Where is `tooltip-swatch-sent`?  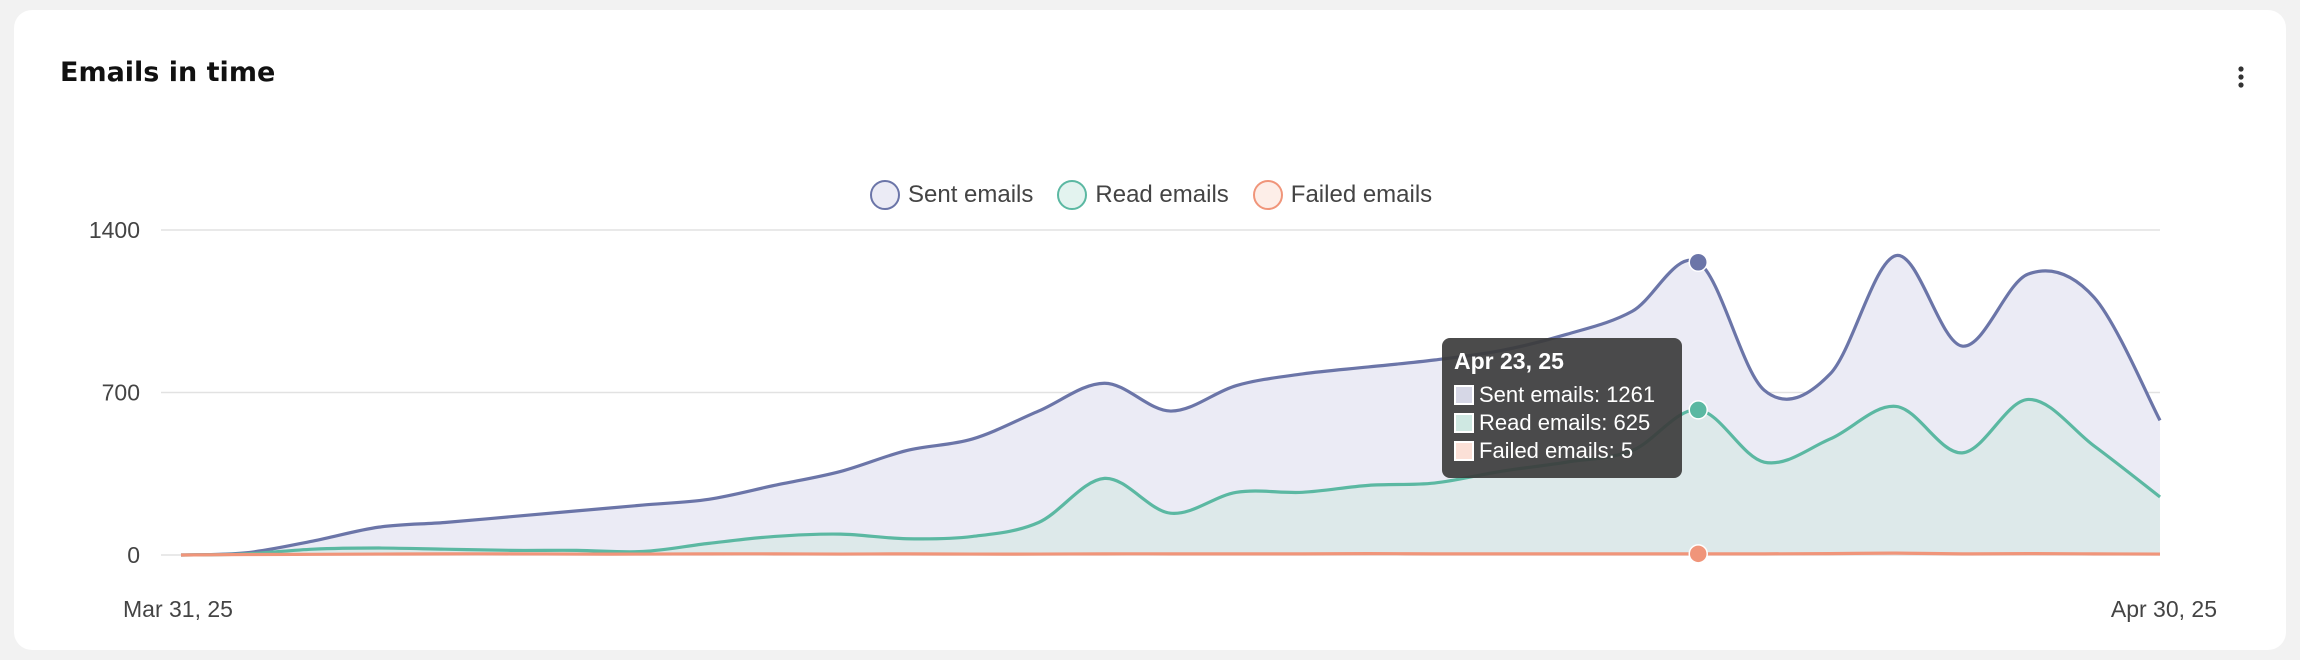 tooltip-swatch-sent is located at coordinates (1464, 395).